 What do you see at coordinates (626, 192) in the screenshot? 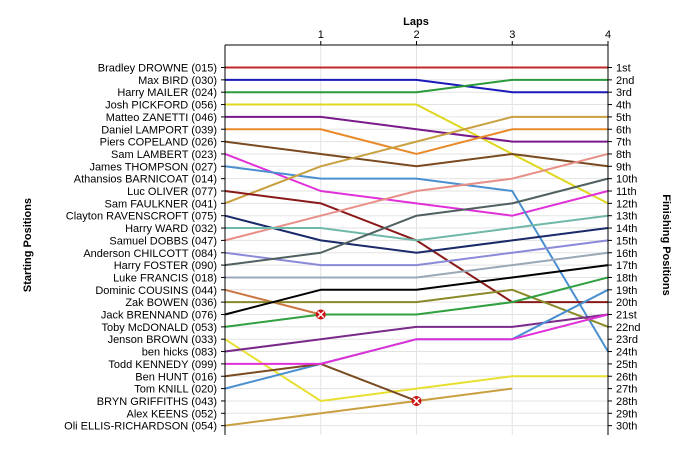
I see `right-position-label: 11th` at bounding box center [626, 192].